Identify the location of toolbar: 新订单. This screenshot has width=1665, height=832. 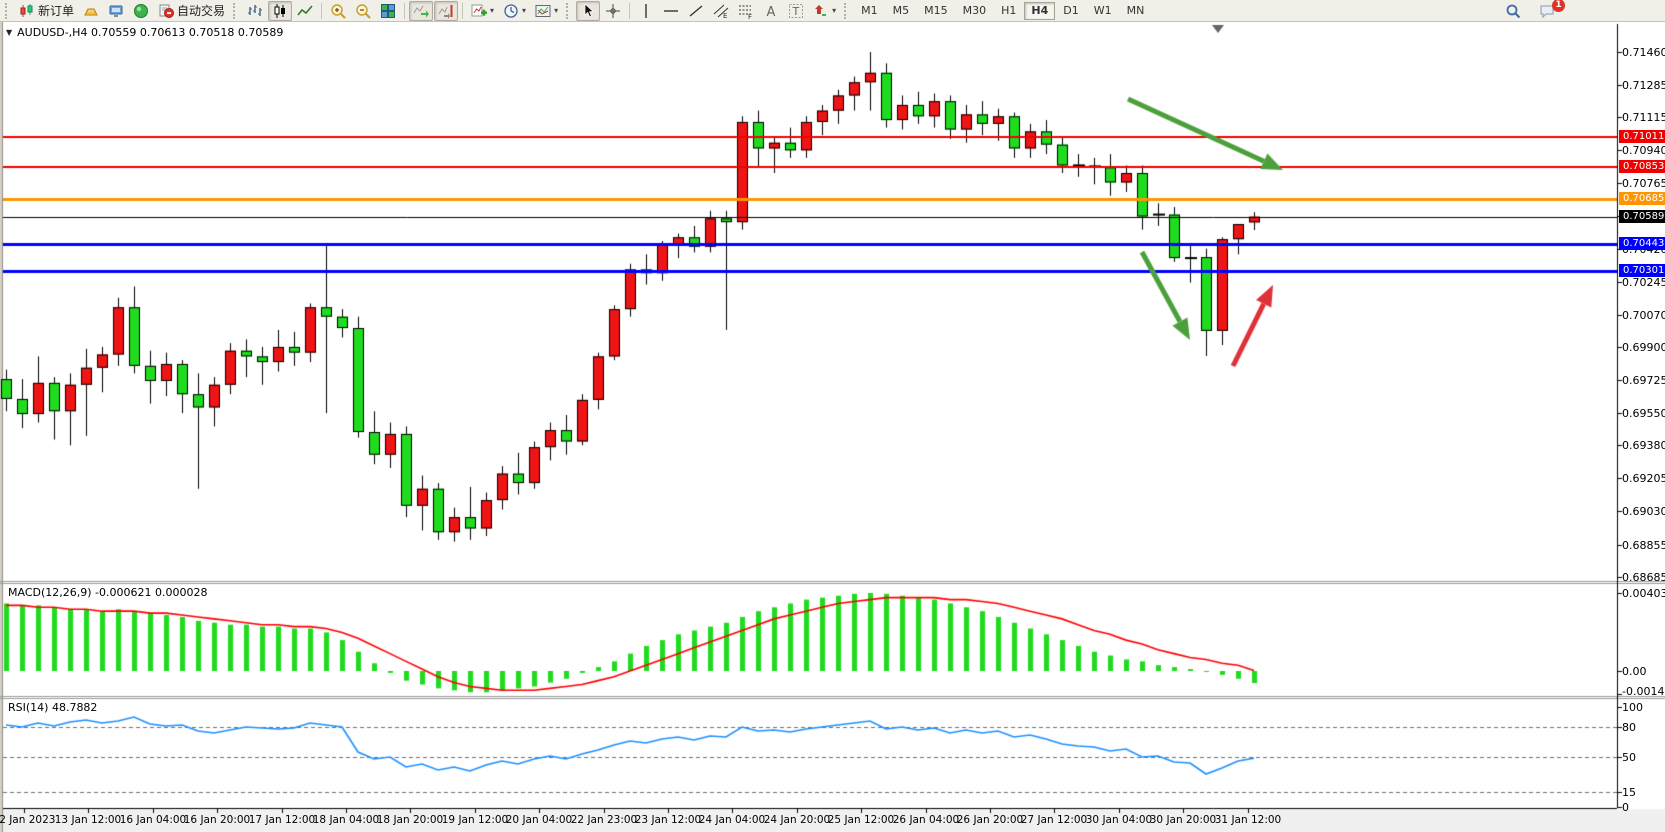
(832, 11).